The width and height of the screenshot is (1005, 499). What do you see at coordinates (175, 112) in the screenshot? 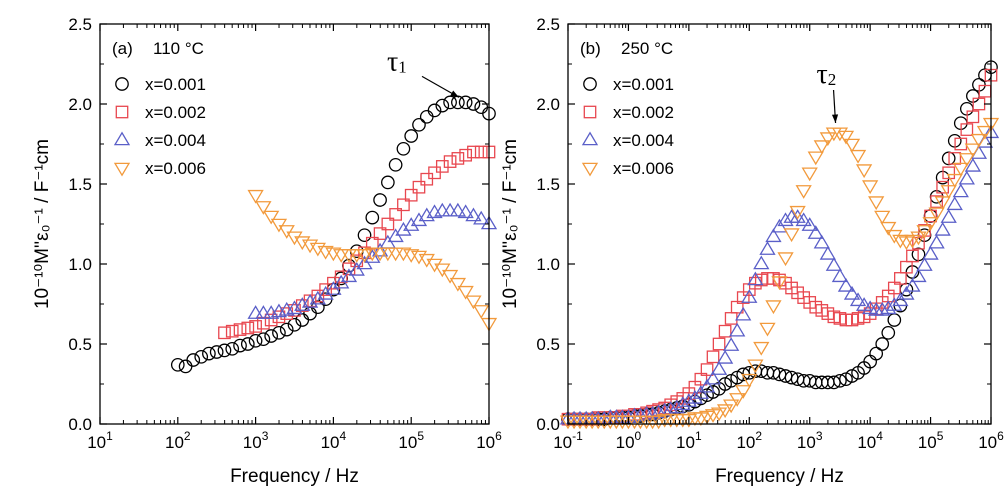
I see `legend-label: x=0.002` at bounding box center [175, 112].